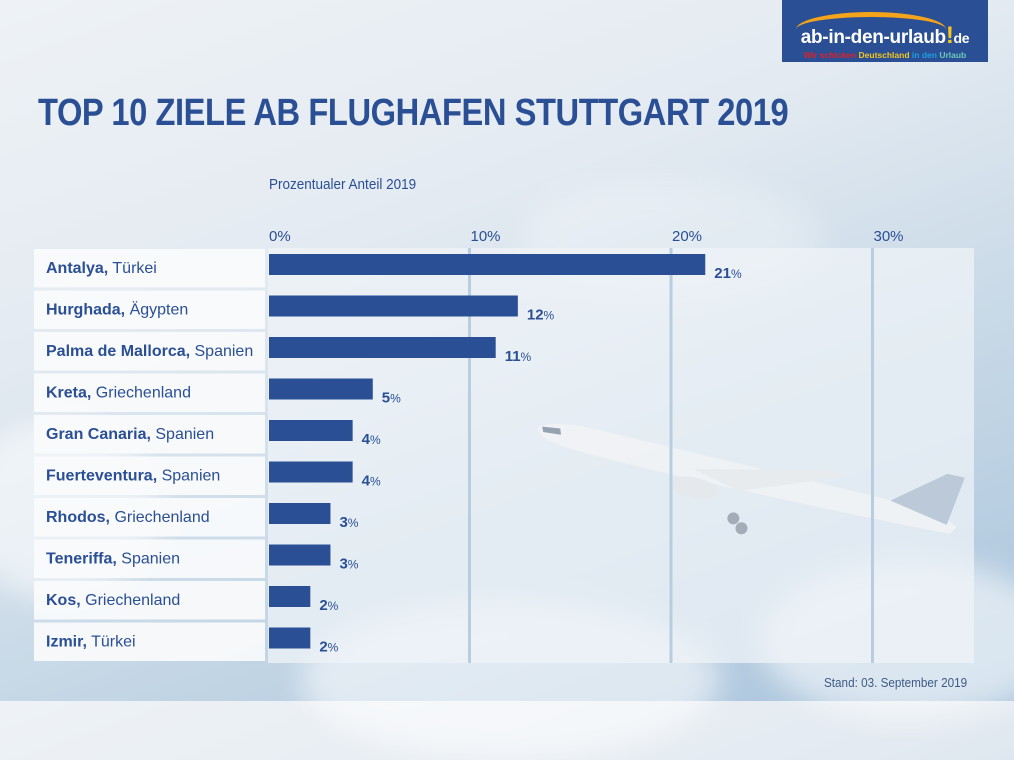 This screenshot has width=1014, height=760. What do you see at coordinates (413, 113) in the screenshot?
I see `chart-title: TOP 10 ZIELE AB FLUGHAFEN STUTTGART 2019` at bounding box center [413, 113].